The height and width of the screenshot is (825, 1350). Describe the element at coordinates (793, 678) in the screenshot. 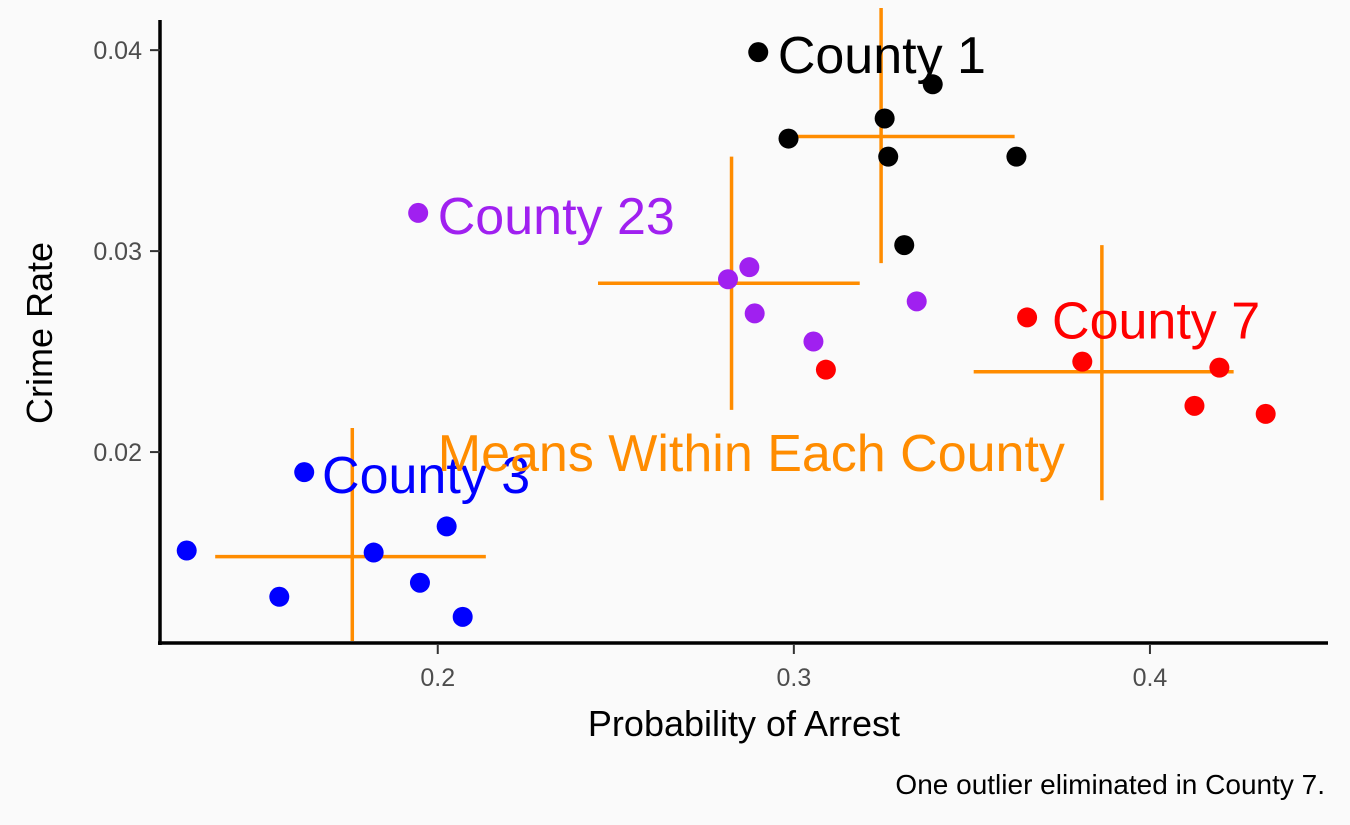

I see `x-tick-label: 0.3` at that location.